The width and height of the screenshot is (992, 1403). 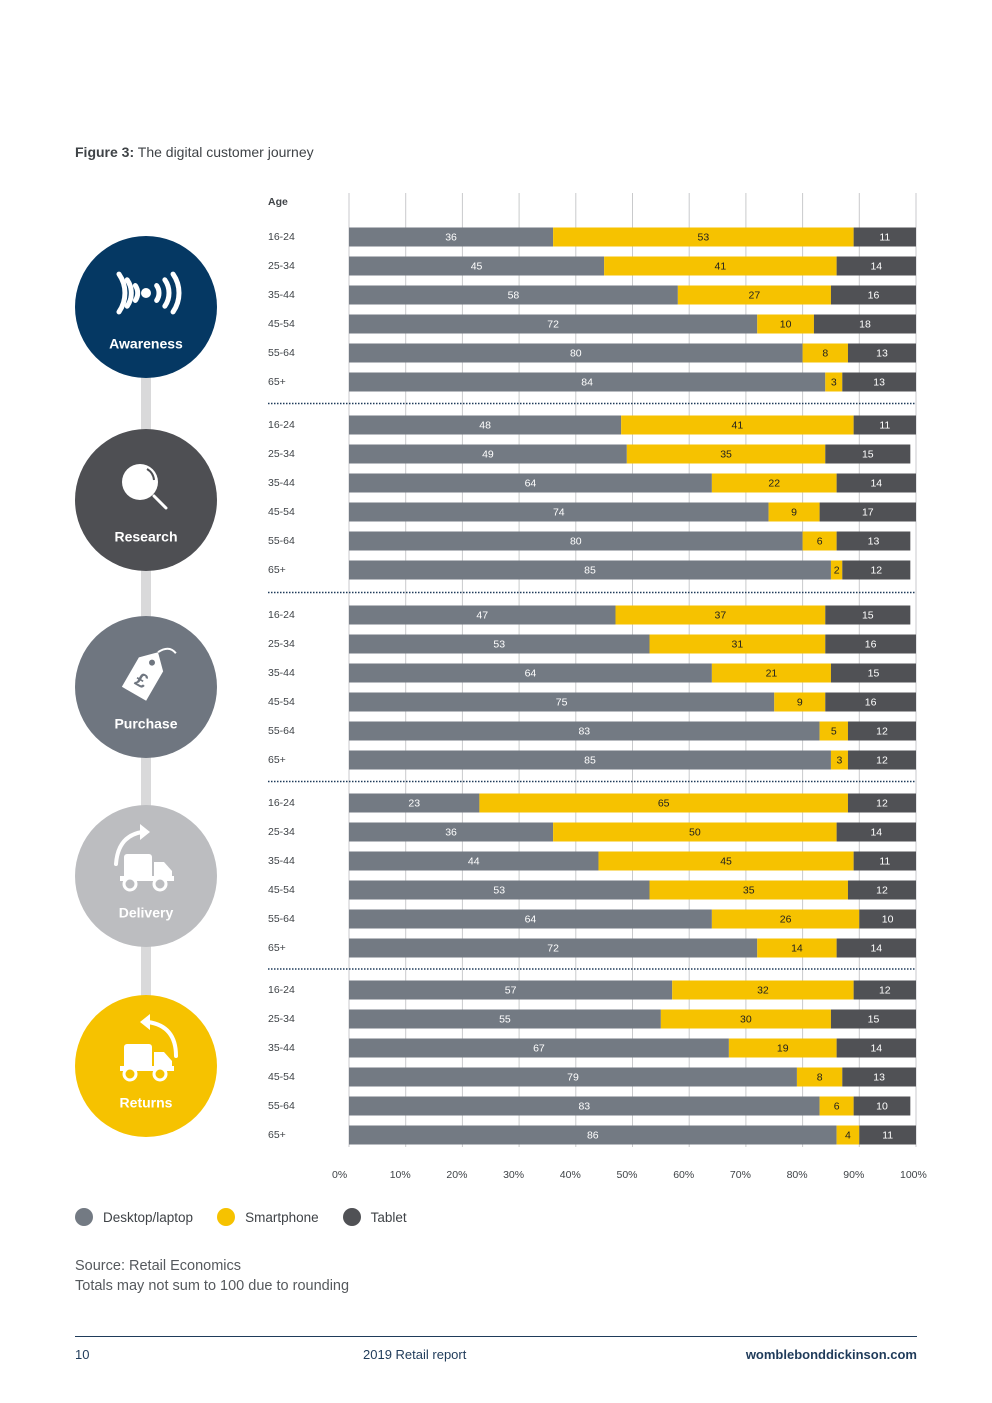 I want to click on returns-truck-icon, so click(x=149, y=1048).